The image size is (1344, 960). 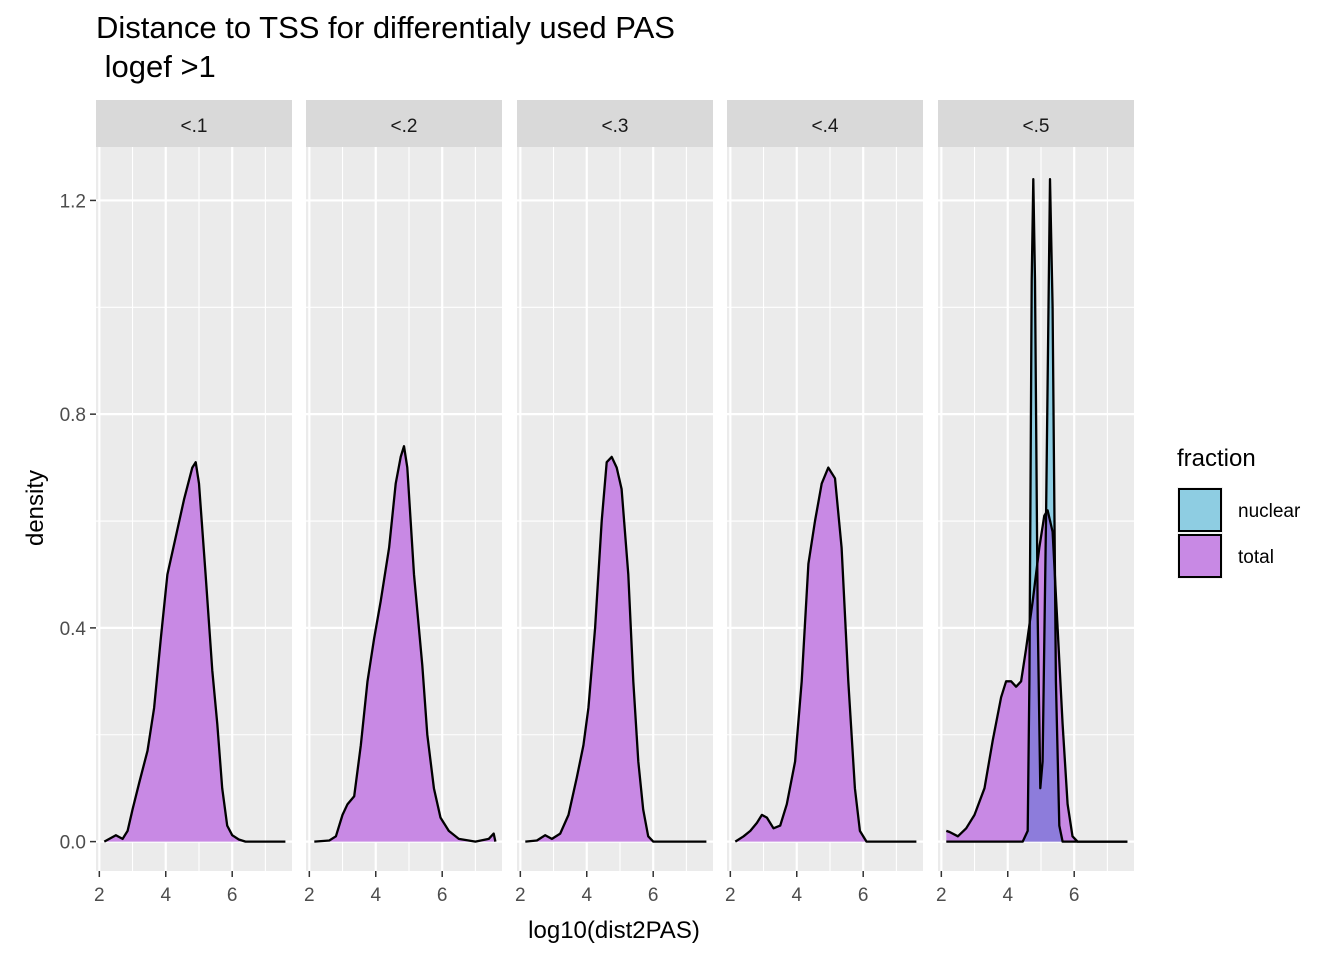 I want to click on legend-label-total: total, so click(x=1256, y=557).